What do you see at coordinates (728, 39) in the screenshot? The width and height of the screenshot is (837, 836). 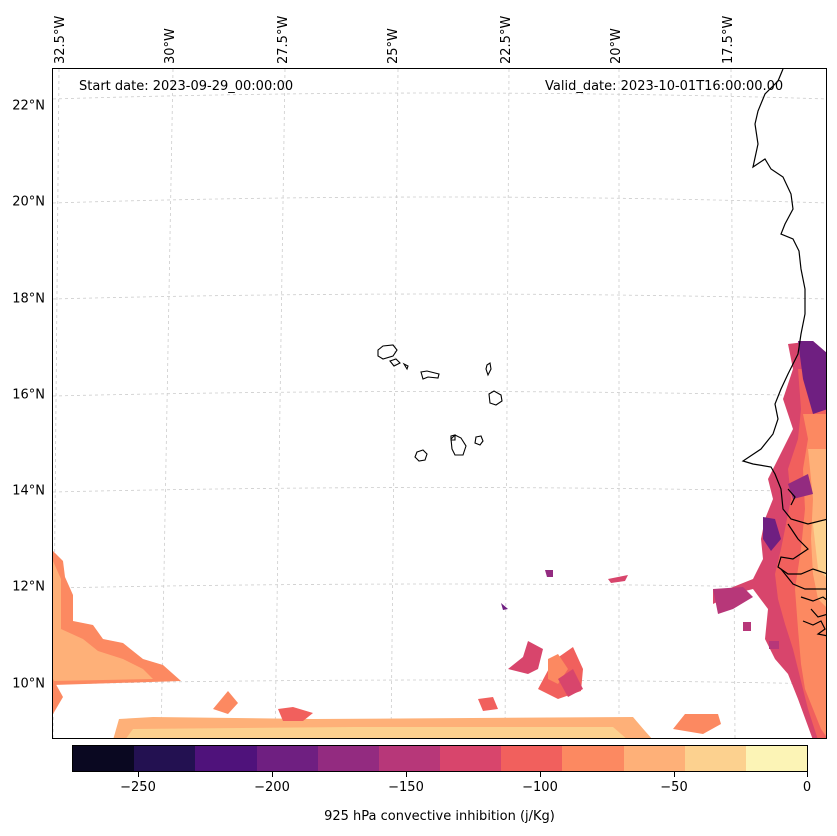 I see `lon-label-17-5w: 17.5°W` at bounding box center [728, 39].